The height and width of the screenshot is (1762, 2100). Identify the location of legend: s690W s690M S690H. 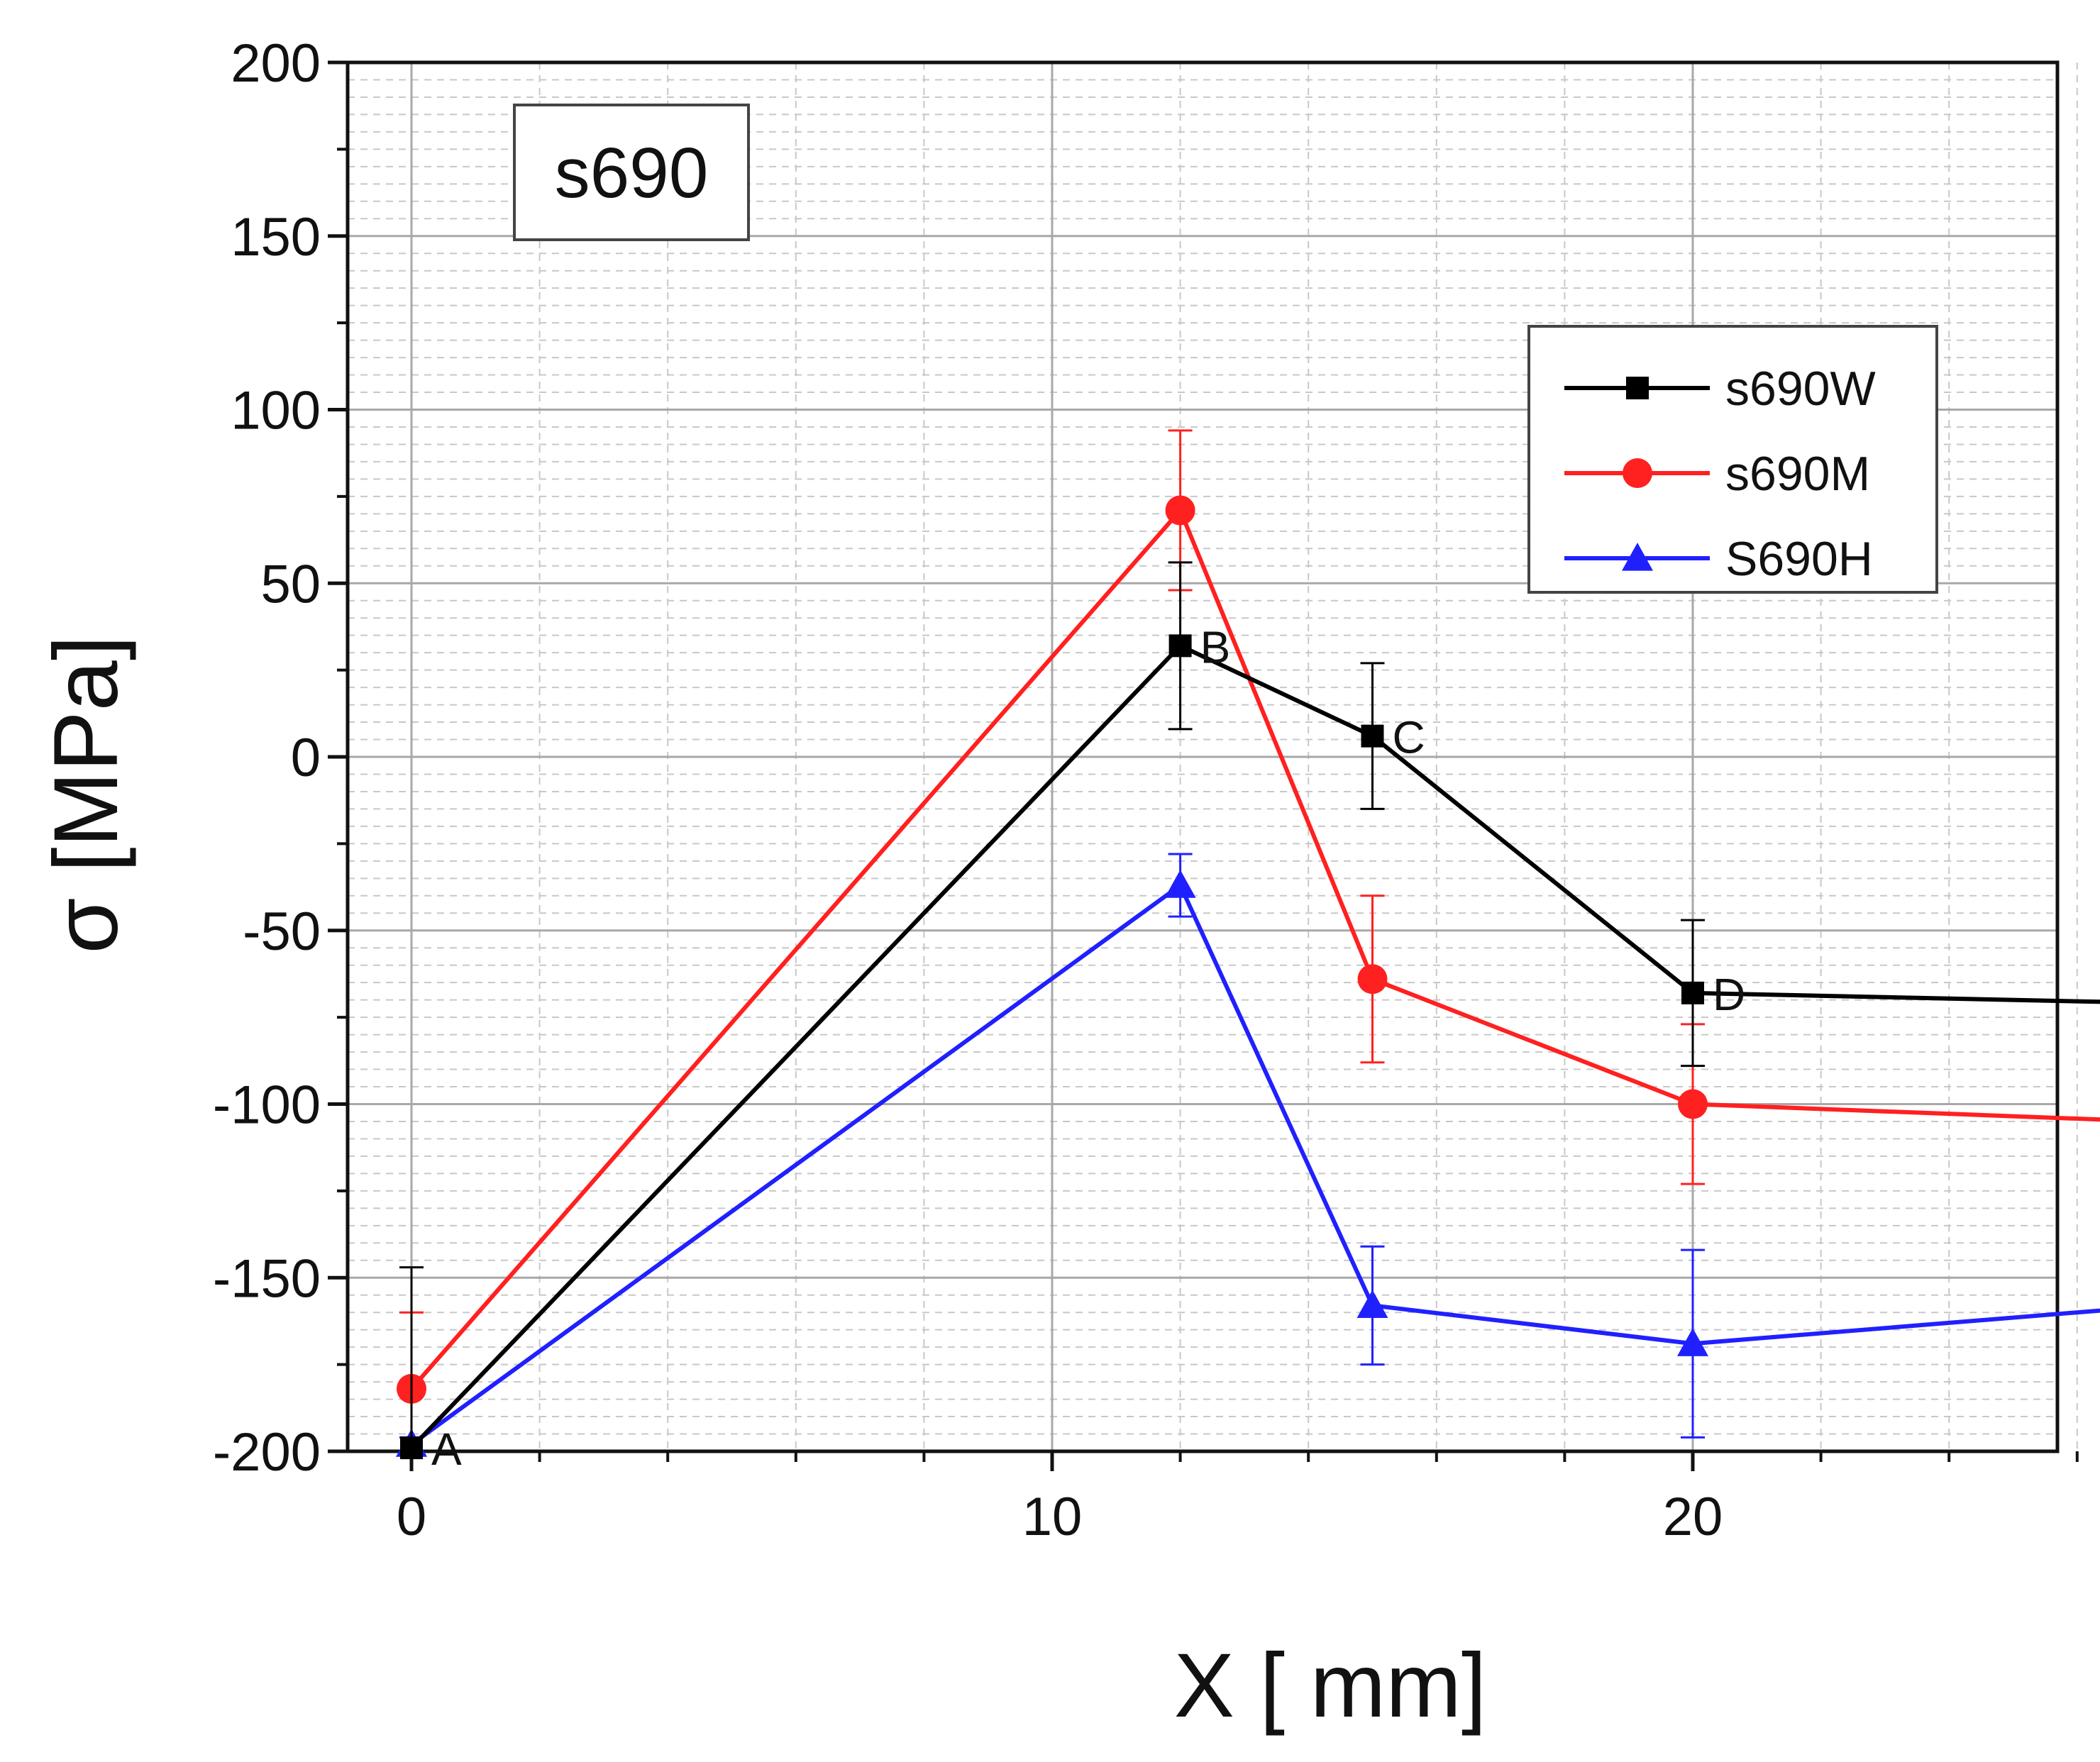
(1732, 459).